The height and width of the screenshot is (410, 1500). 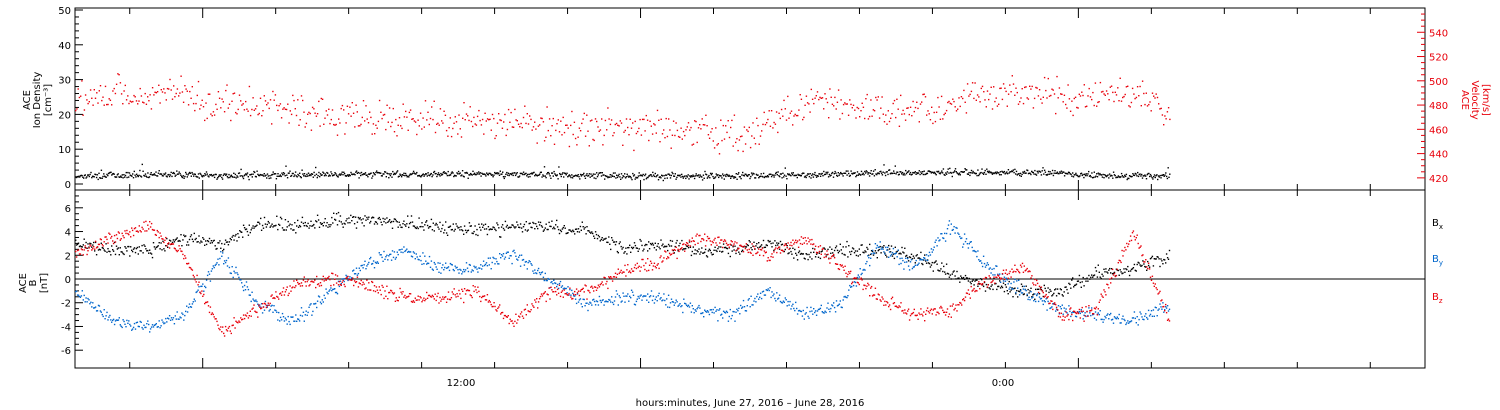 I want to click on top-right-tick-label: 440, so click(x=1438, y=155).